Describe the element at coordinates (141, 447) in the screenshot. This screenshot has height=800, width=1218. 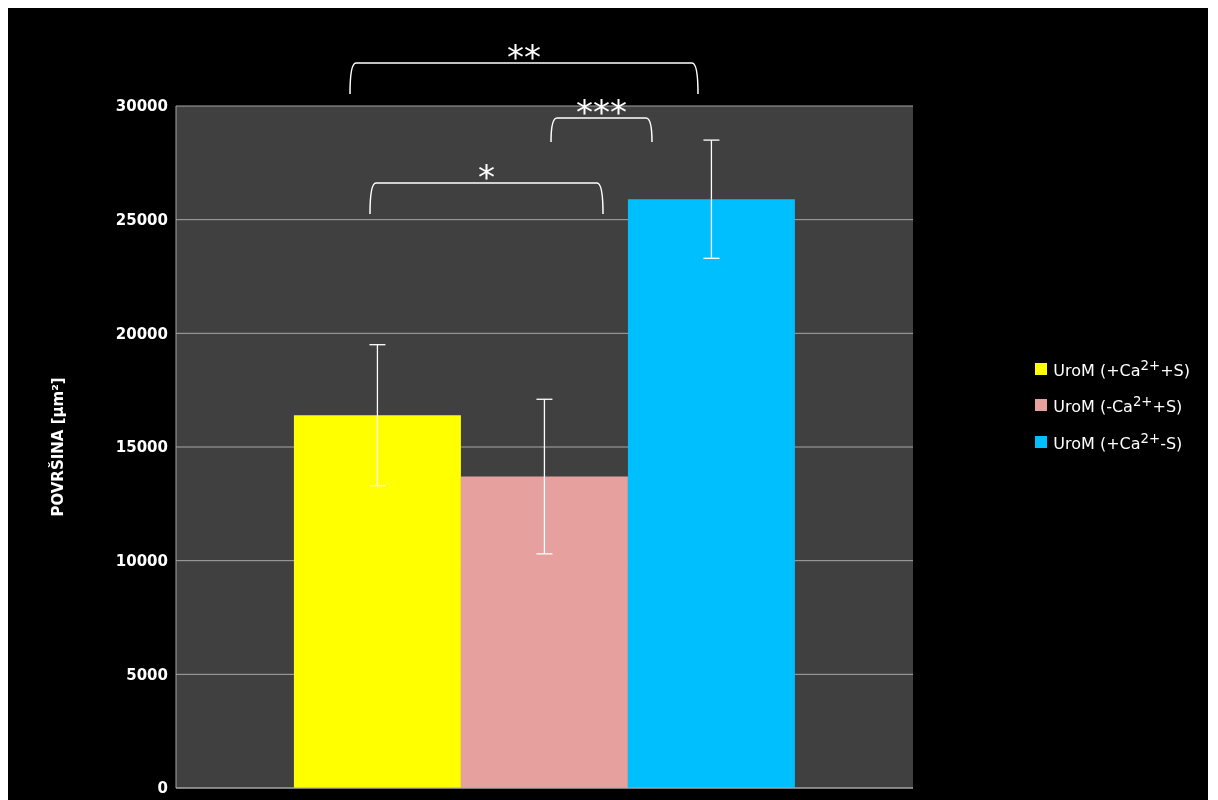
I see `y-tick-label: 15000` at that location.